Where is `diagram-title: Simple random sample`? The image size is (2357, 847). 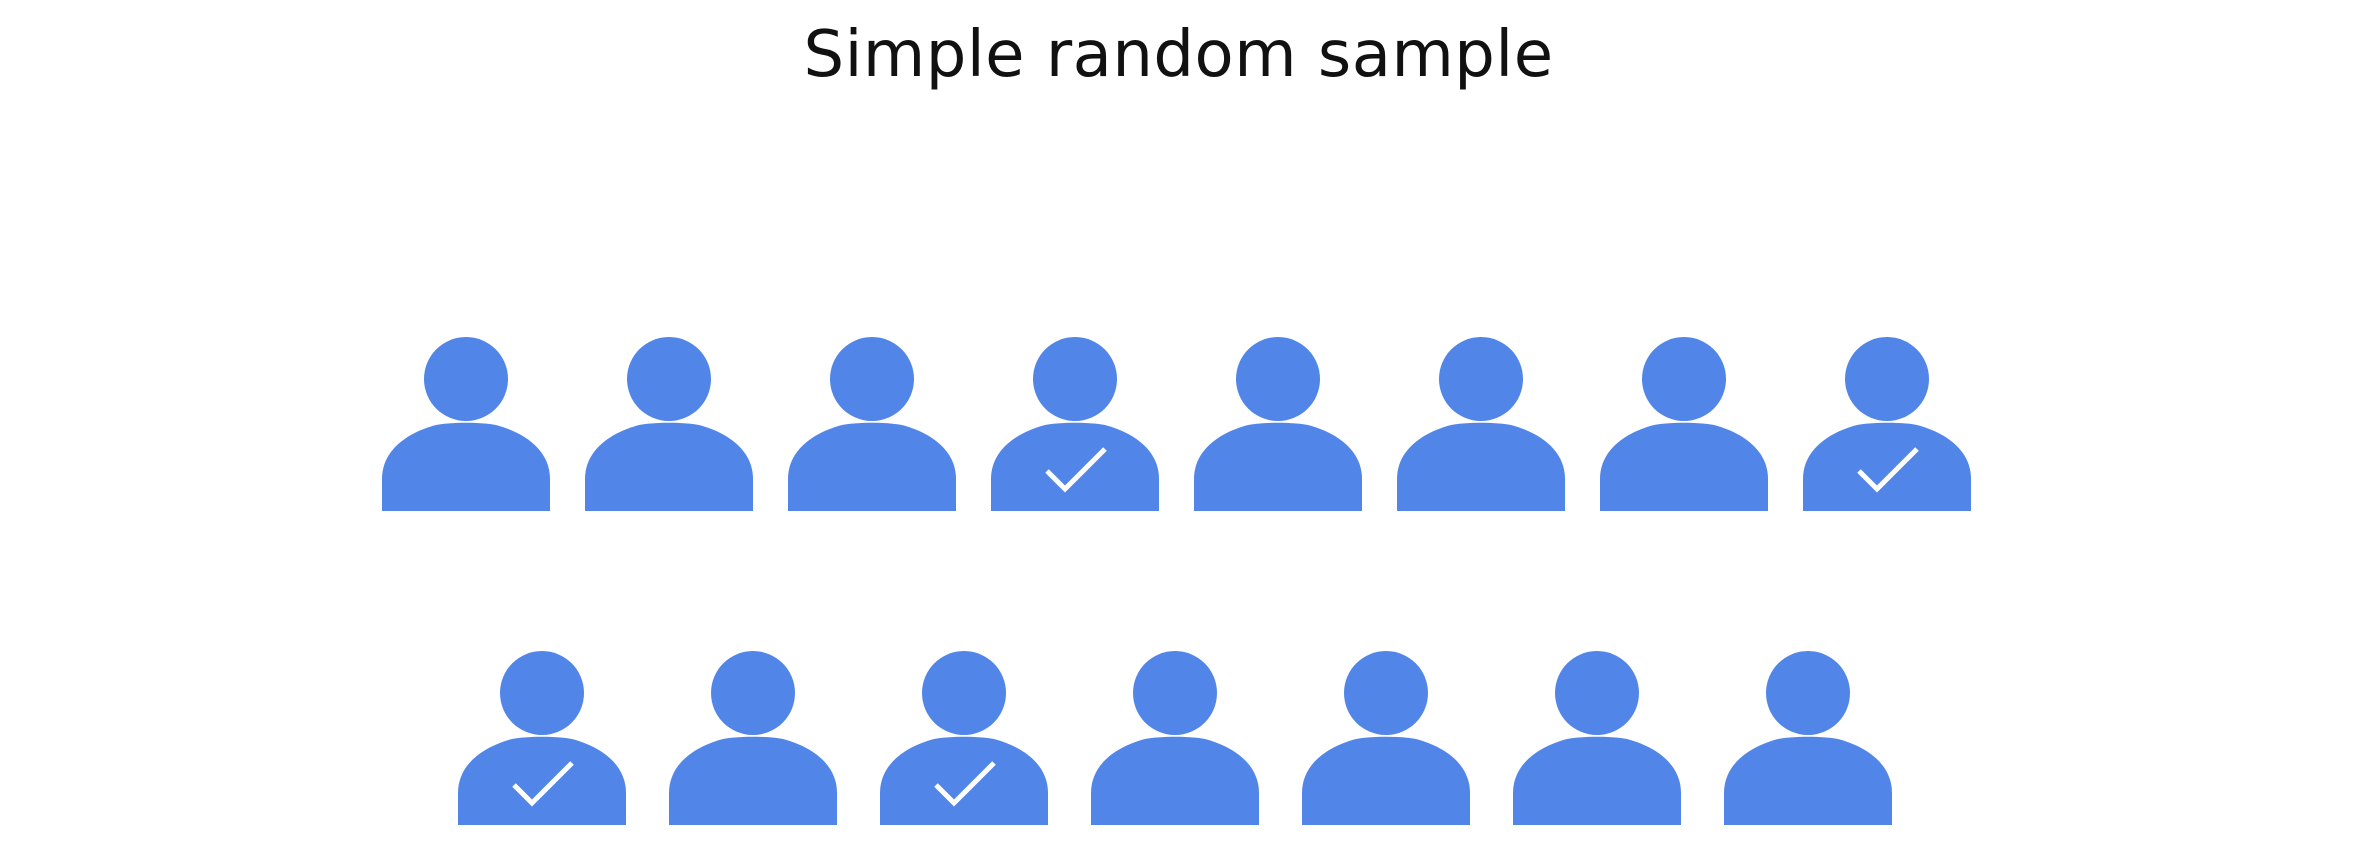
diagram-title: Simple random sample is located at coordinates (1178, 55).